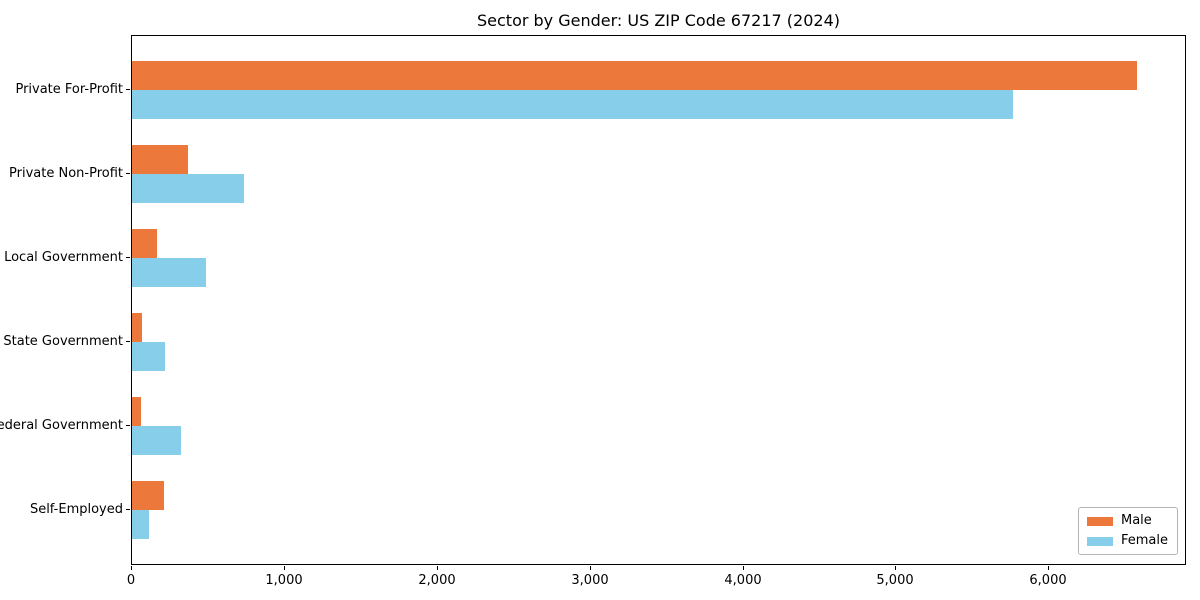 This screenshot has width=1200, height=600. What do you see at coordinates (284, 580) in the screenshot?
I see `x-tick-label: 1,000` at bounding box center [284, 580].